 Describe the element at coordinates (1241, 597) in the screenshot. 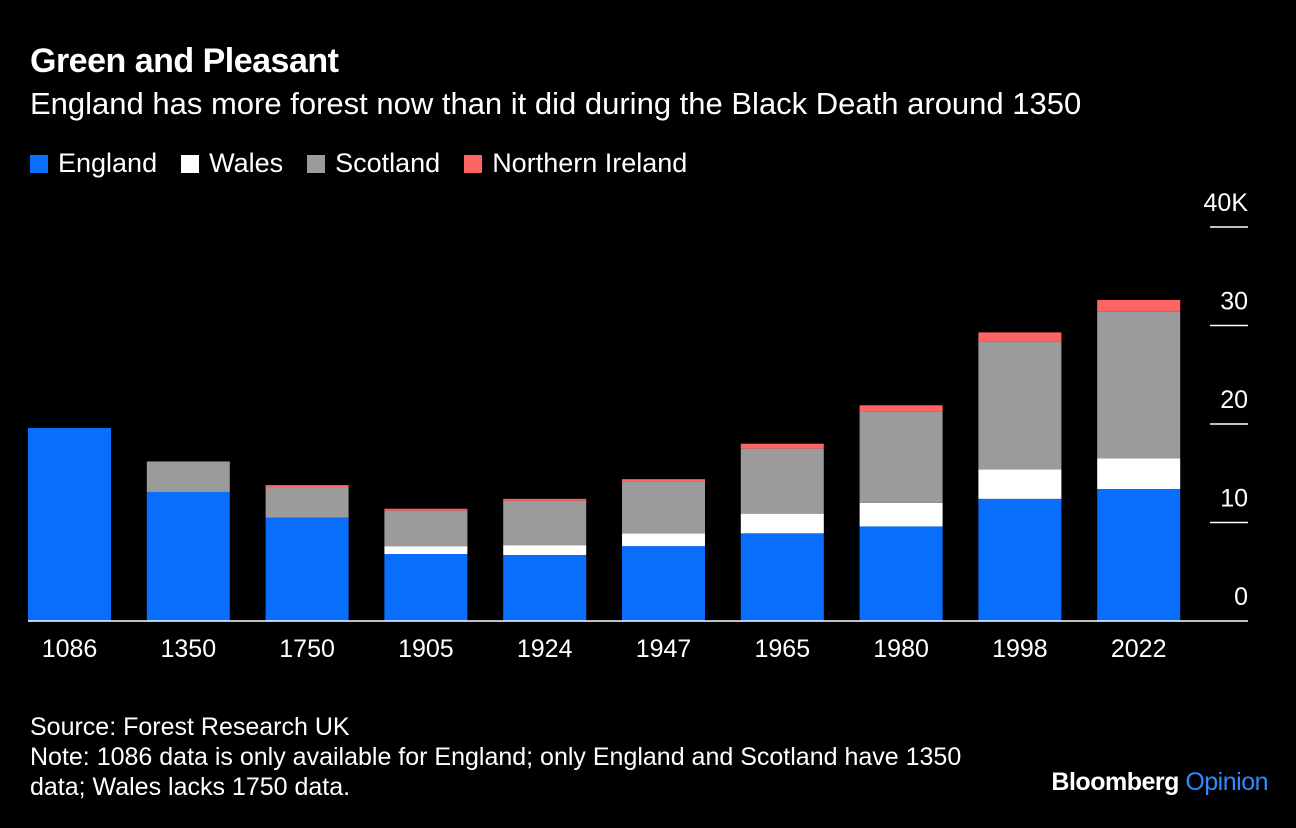

I see `y-tick-label: 0` at that location.